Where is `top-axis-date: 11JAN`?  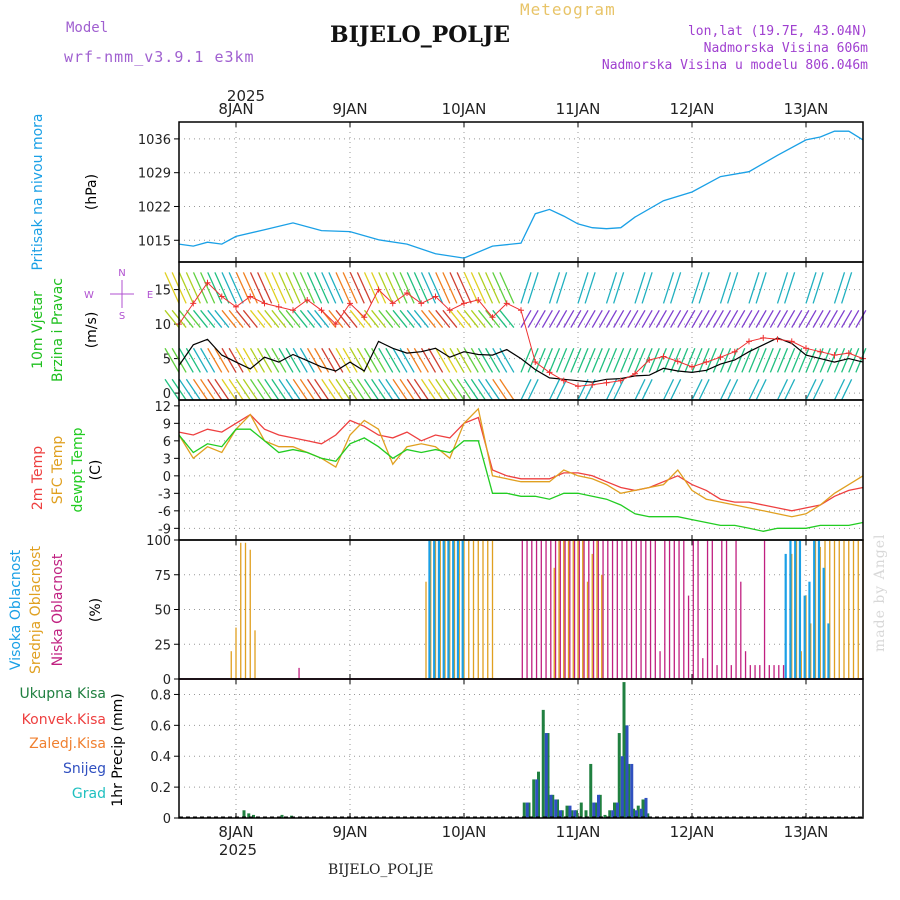 top-axis-date: 11JAN is located at coordinates (578, 109).